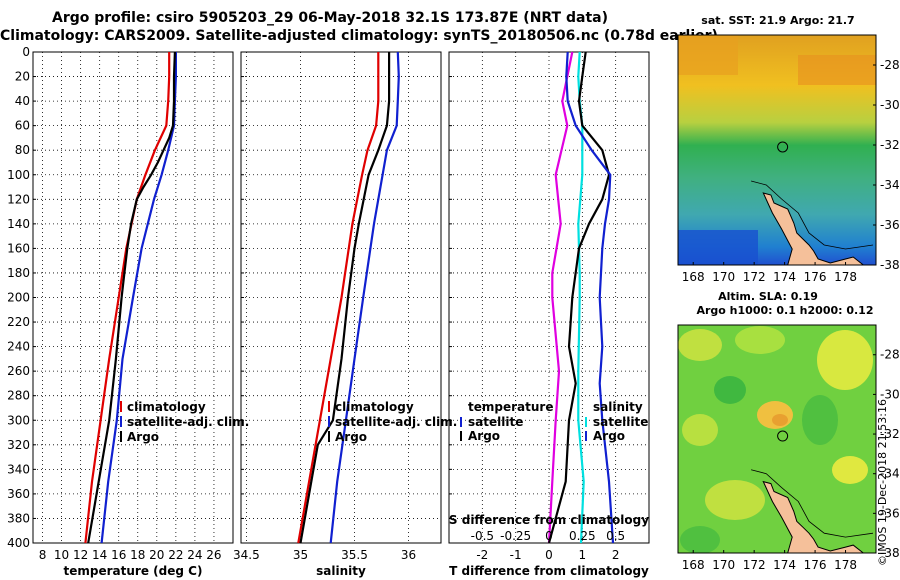 The height and width of the screenshot is (580, 900). I want to click on salinity-diff-tick-label: -0.5, so click(482, 536).